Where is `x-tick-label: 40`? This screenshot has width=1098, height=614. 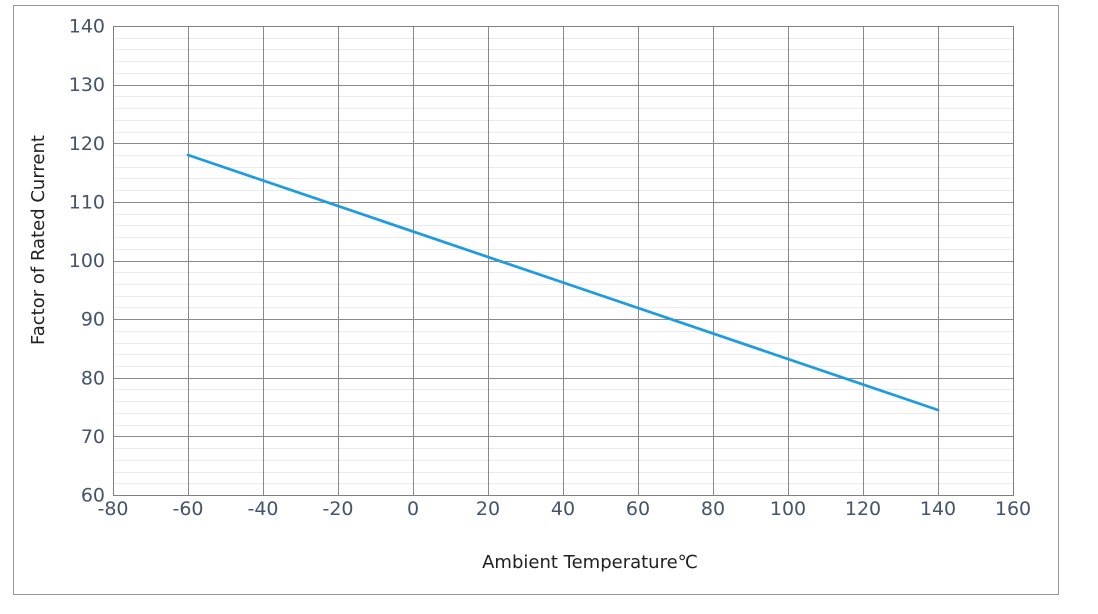
x-tick-label: 40 is located at coordinates (563, 509).